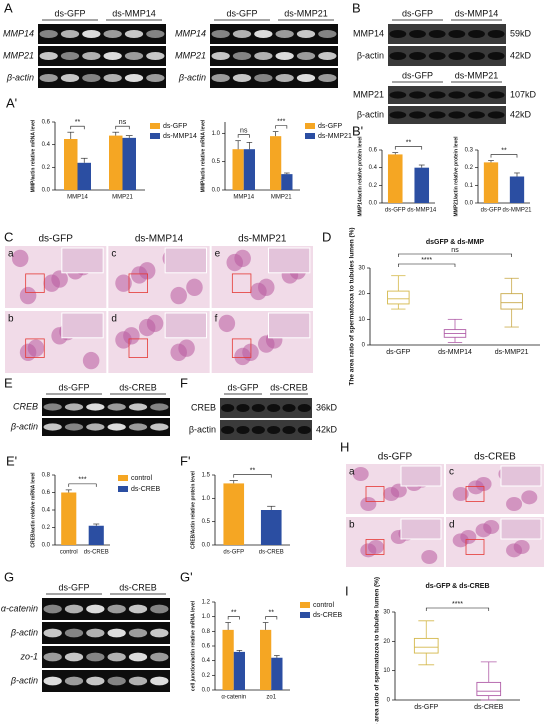 This screenshot has height=724, width=550. What do you see at coordinates (159, 239) in the screenshot?
I see `histology-header: ds-MMP14` at bounding box center [159, 239].